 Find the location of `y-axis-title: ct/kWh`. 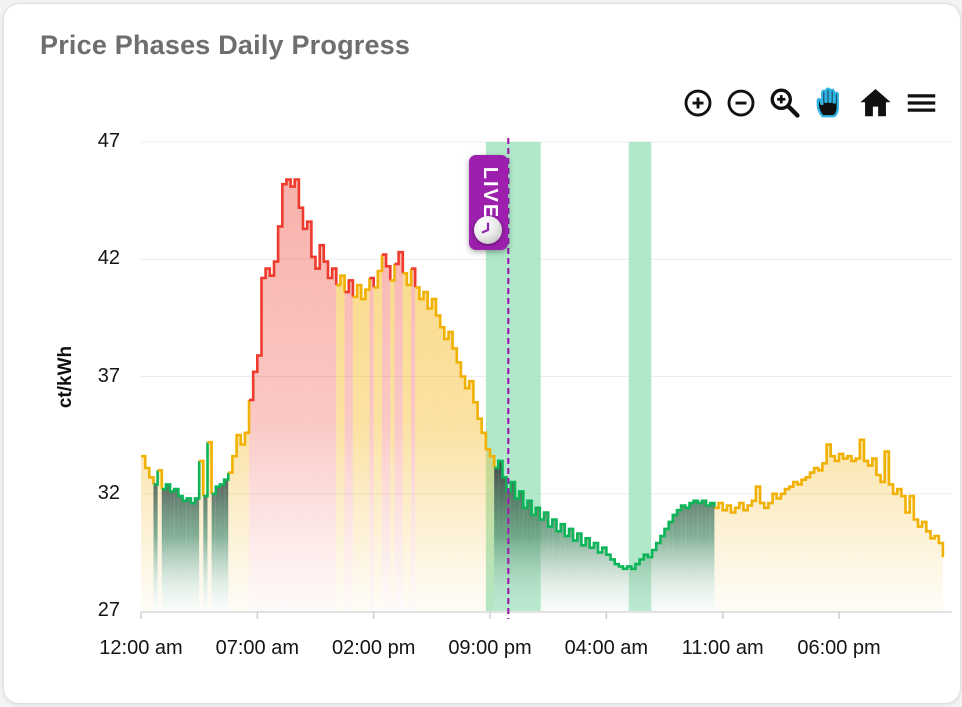

y-axis-title: ct/kWh is located at coordinates (65, 377).